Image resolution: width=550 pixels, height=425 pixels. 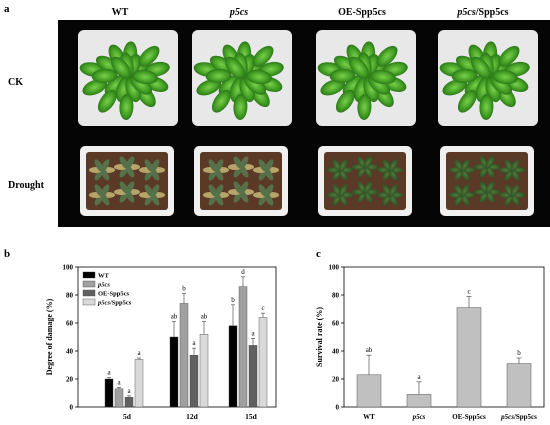 I want to click on legend-label: OE-Spp5cs, so click(x=114, y=294).